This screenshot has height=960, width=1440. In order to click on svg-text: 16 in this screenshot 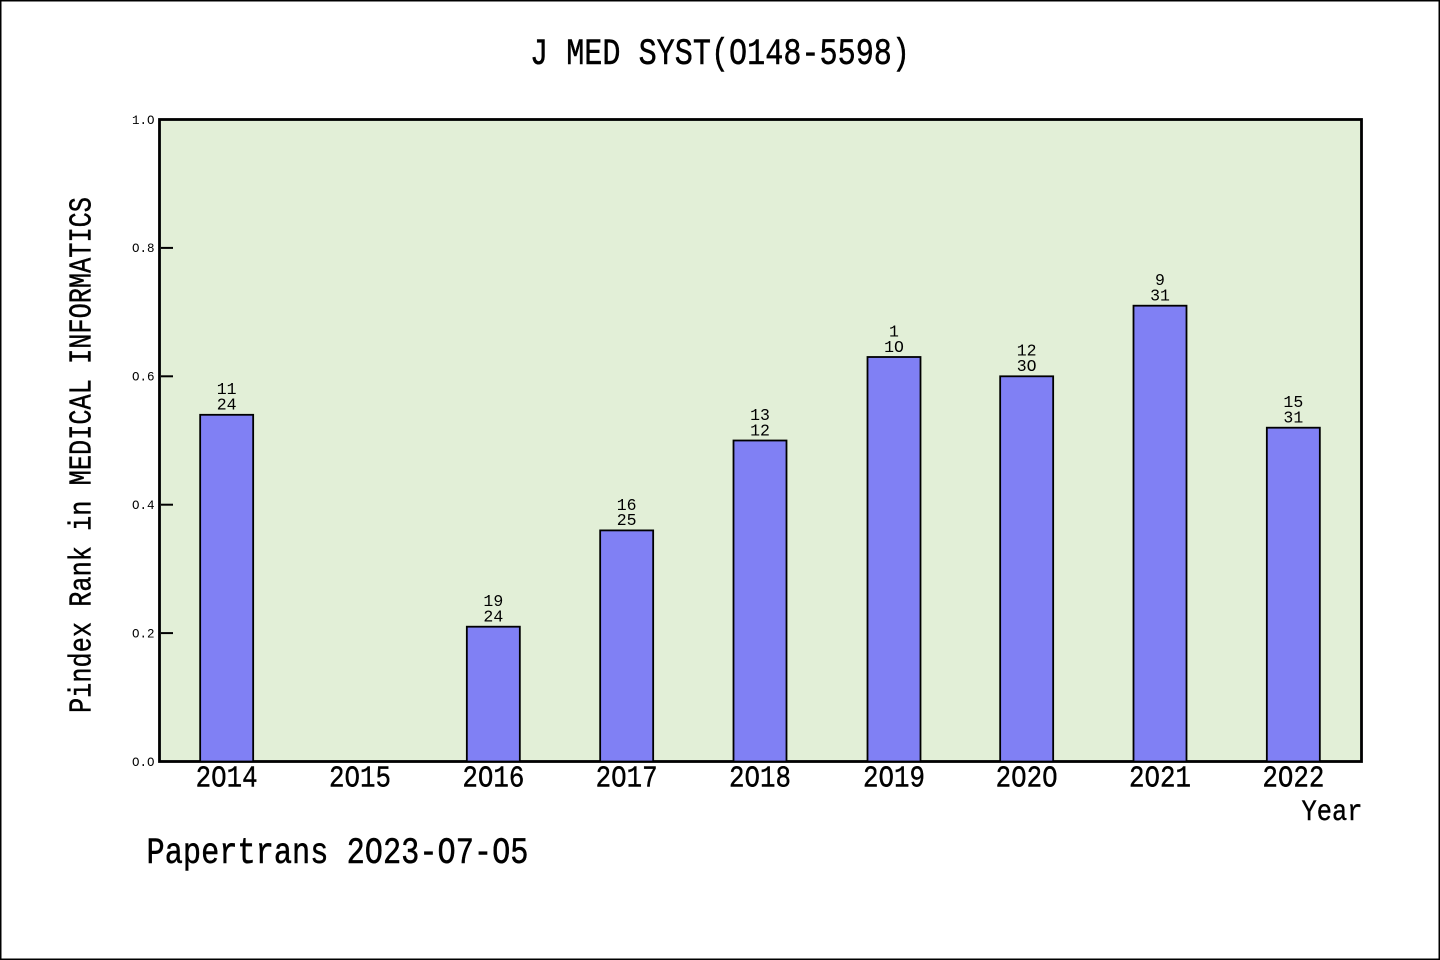, I will do `click(627, 505)`.